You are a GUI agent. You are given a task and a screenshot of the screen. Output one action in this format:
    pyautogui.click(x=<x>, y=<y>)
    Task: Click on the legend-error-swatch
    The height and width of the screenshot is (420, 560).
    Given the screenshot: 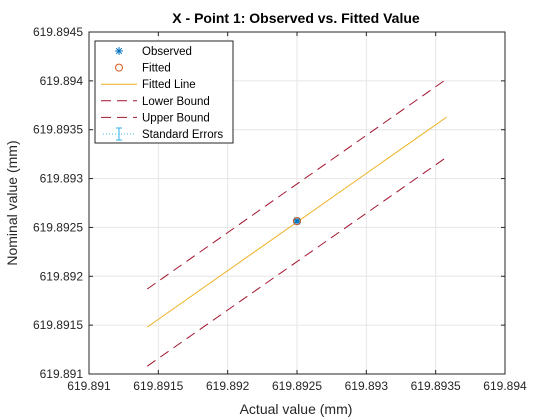 What is the action you would take?
    pyautogui.click(x=119, y=134)
    